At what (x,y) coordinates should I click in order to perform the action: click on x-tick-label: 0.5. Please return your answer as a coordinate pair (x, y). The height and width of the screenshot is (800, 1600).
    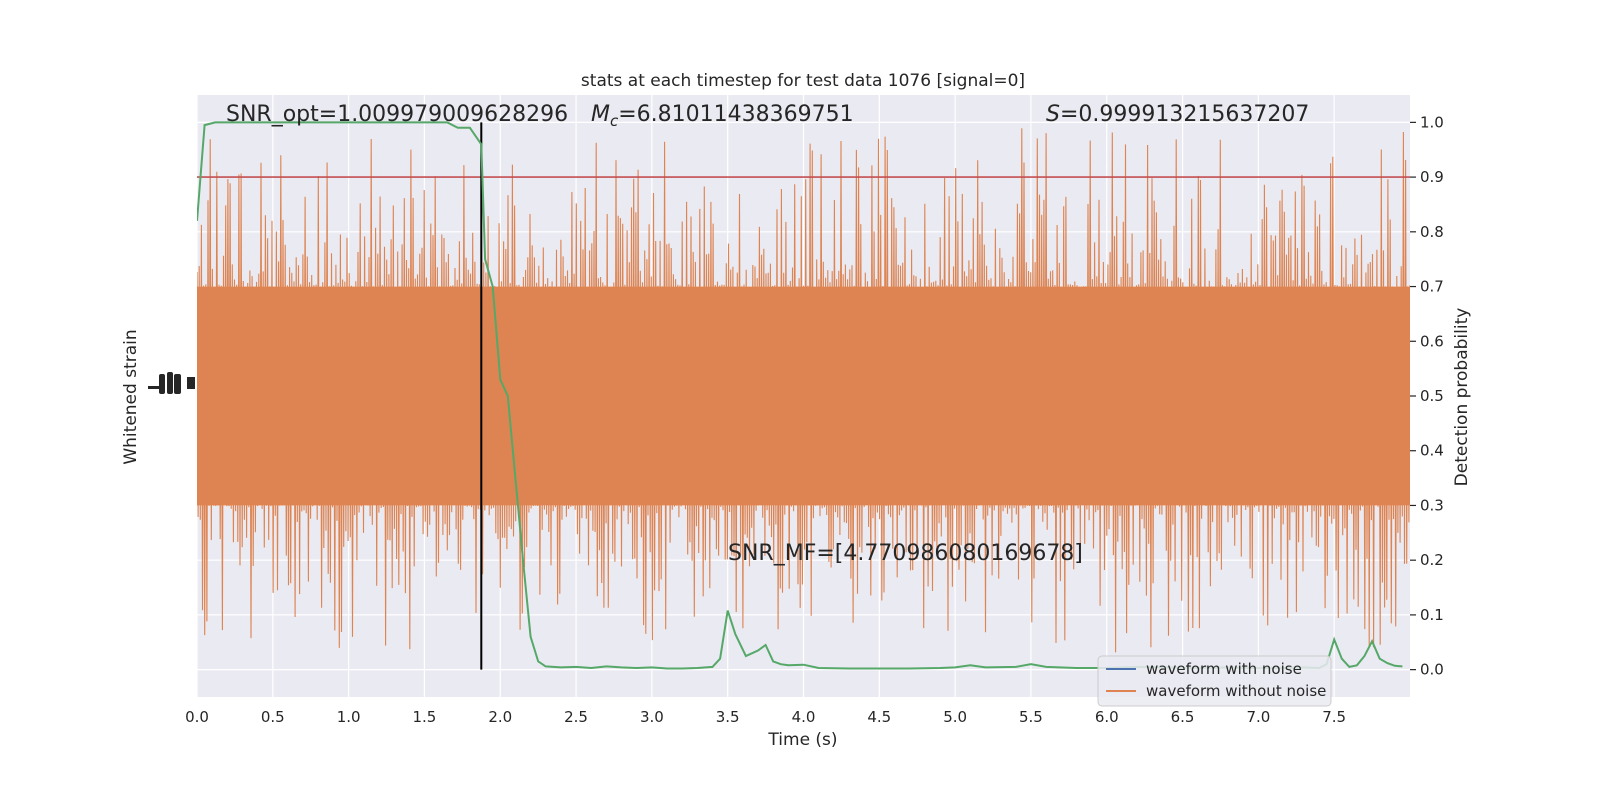
    Looking at the image, I should click on (273, 717).